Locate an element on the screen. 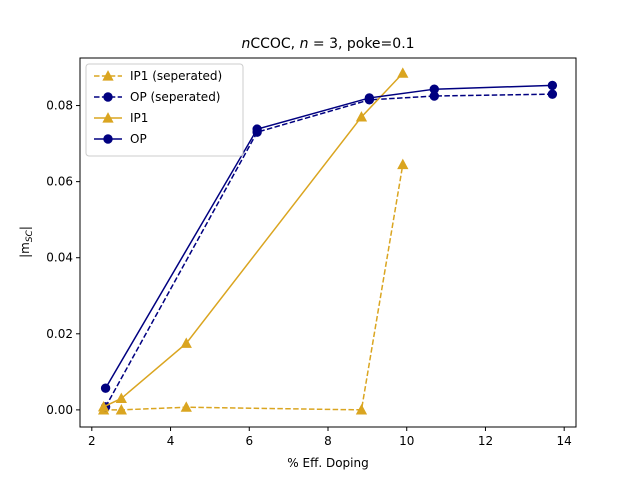 This screenshot has width=640, height=480. x-axis-label: % Eff. Doping is located at coordinates (327, 463).